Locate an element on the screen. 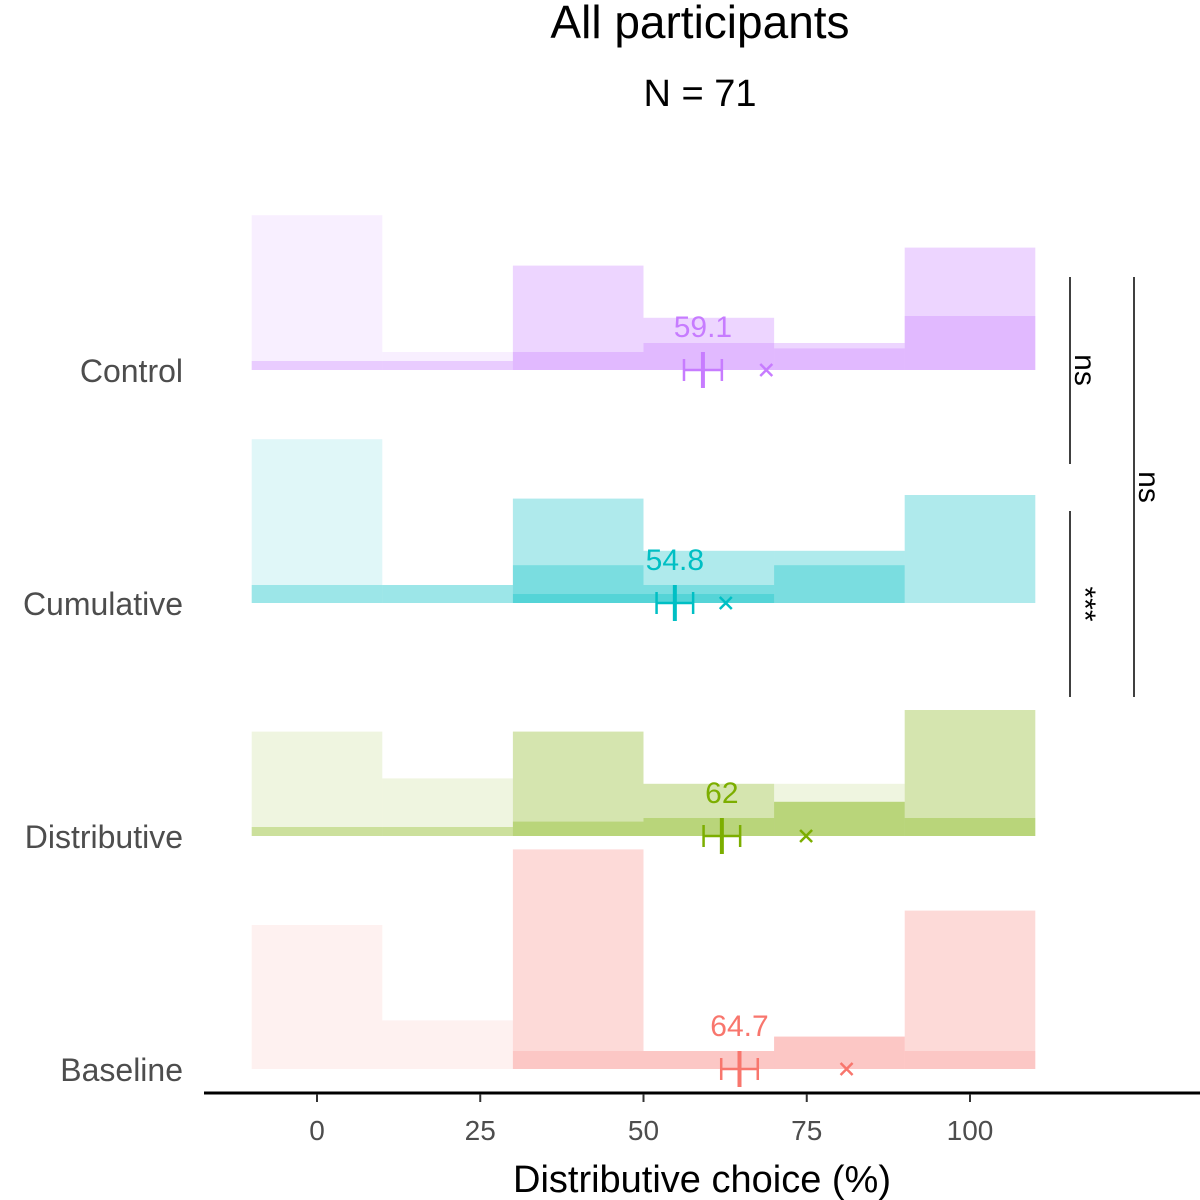  control-bar-layer0-bin1 is located at coordinates (447, 361).